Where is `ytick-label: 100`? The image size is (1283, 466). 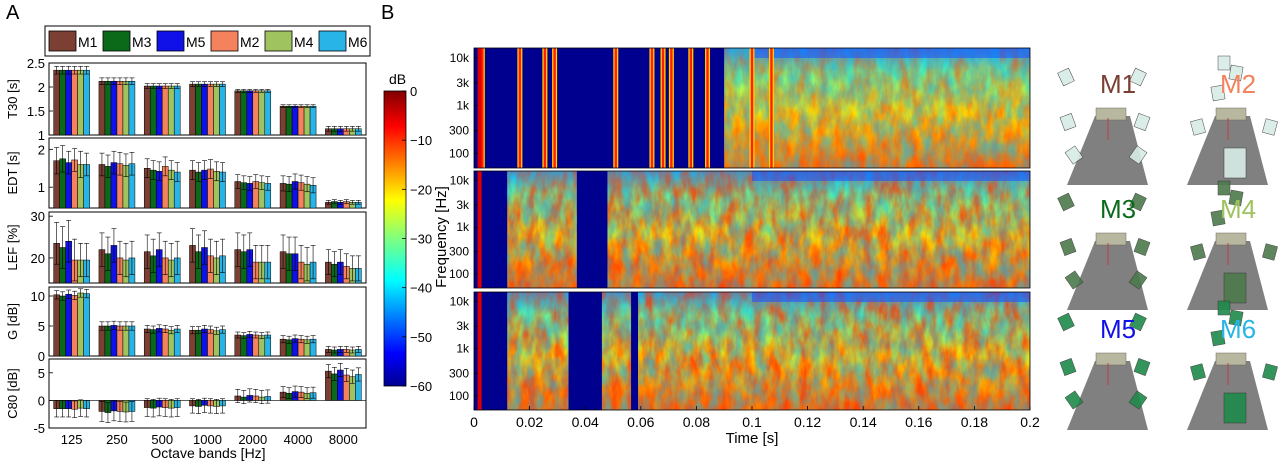
ytick-label: 100 is located at coordinates (459, 274).